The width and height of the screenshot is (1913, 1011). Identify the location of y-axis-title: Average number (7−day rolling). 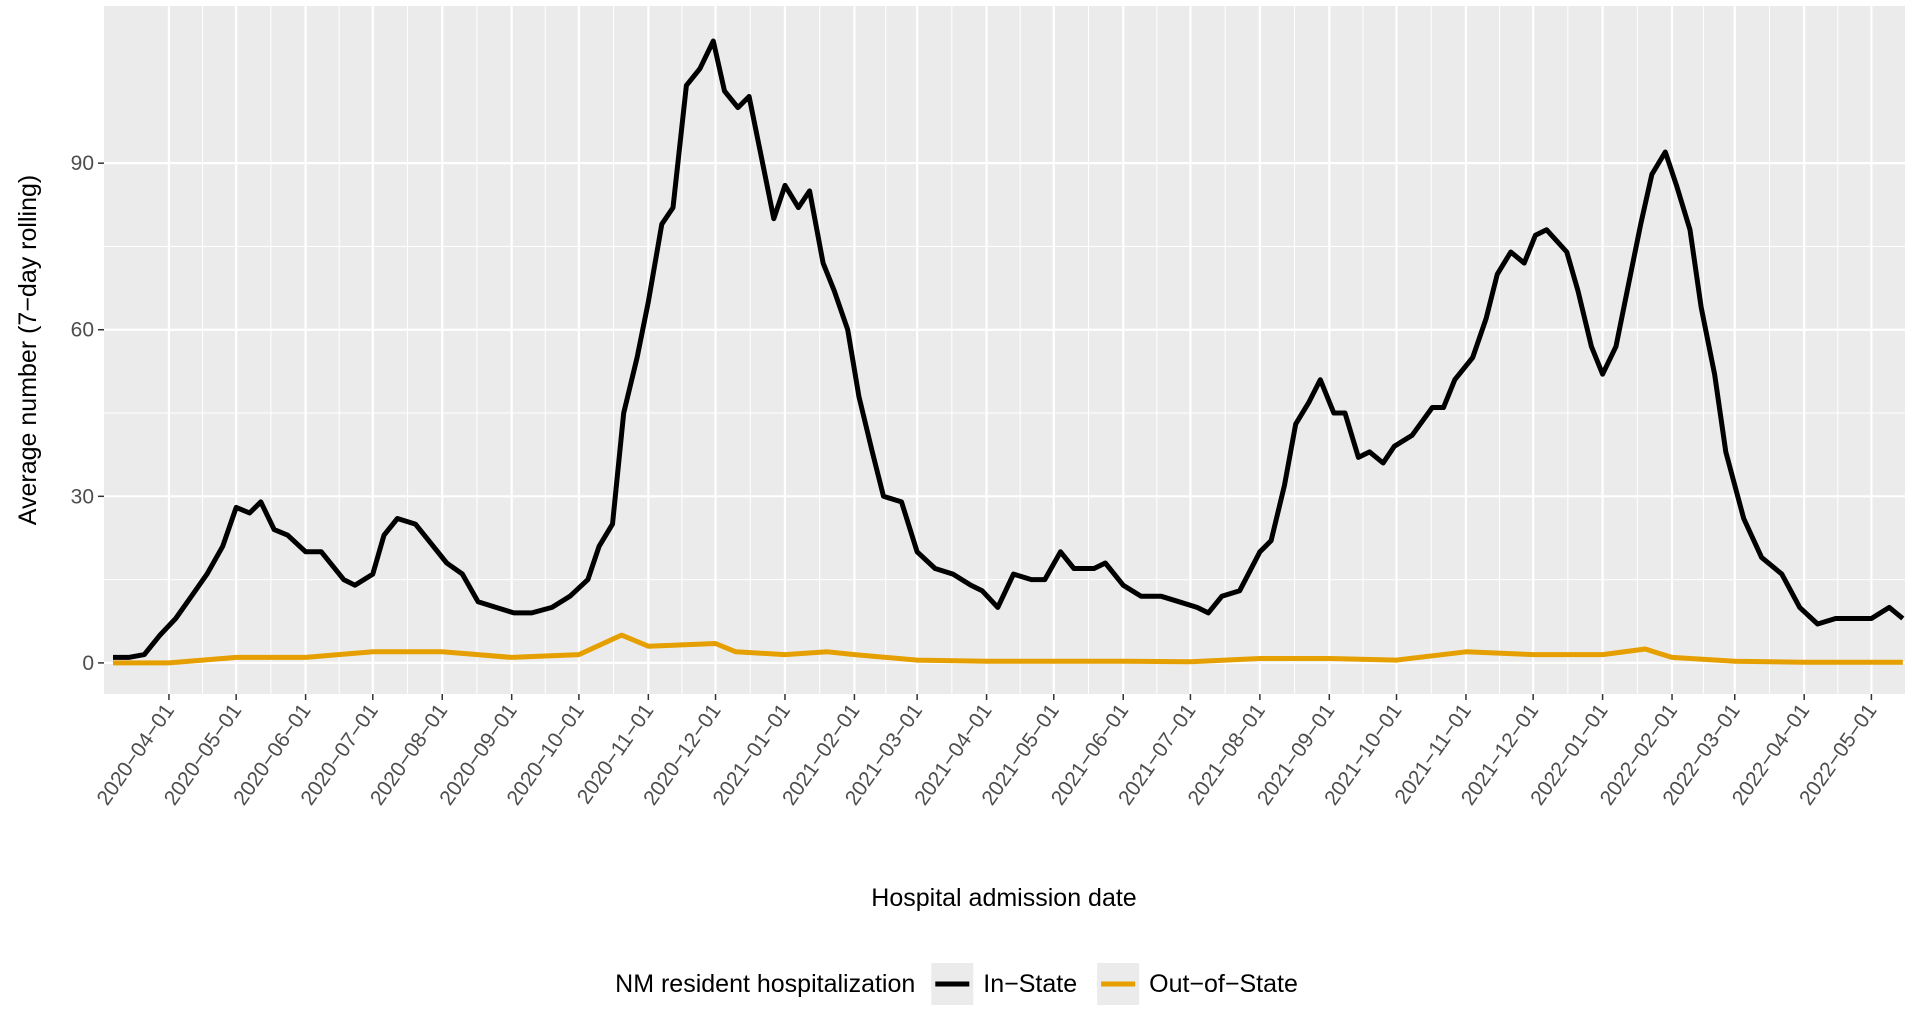
(28, 350).